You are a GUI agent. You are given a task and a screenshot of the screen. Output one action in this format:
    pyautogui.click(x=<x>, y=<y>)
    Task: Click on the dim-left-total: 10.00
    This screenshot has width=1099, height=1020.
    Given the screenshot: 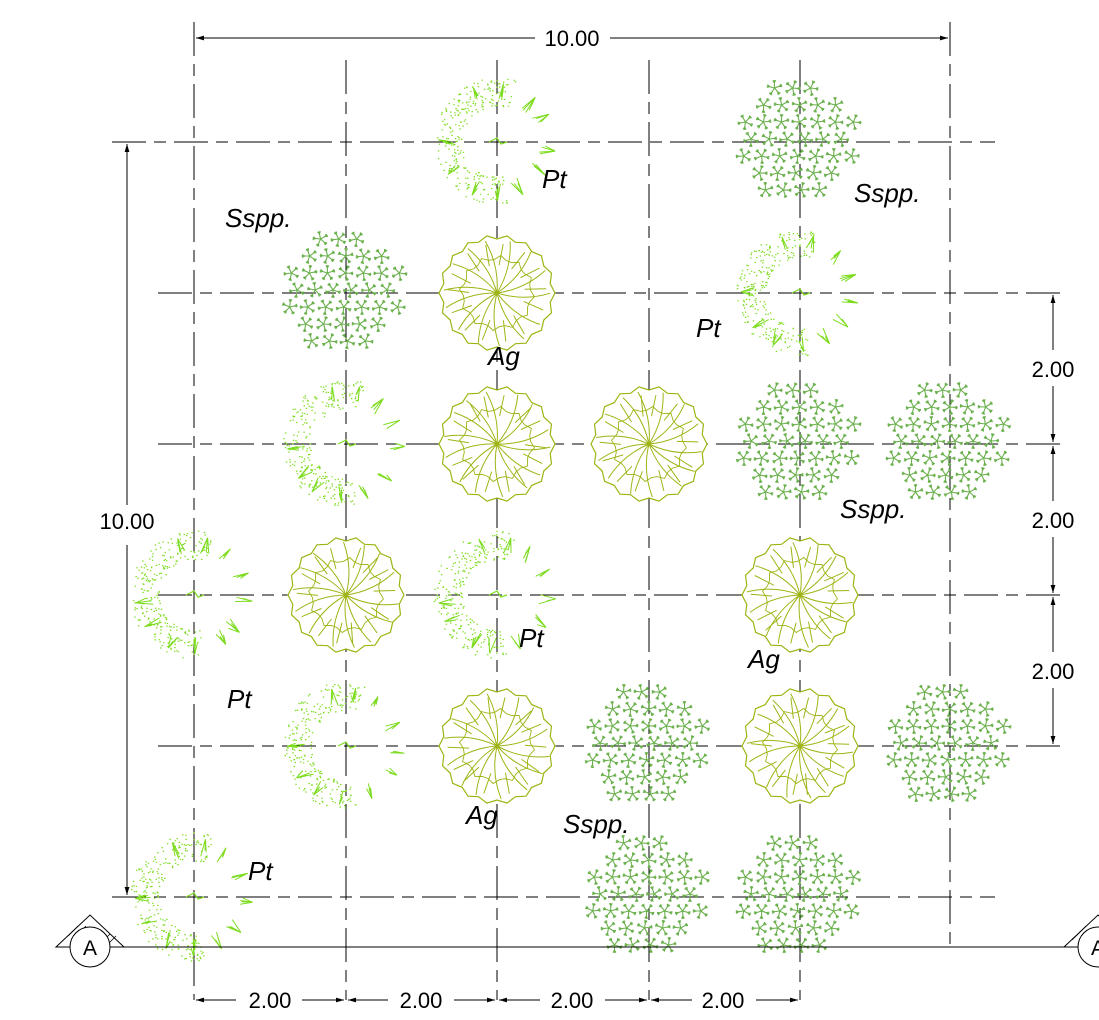 What is the action you would take?
    pyautogui.click(x=126, y=521)
    